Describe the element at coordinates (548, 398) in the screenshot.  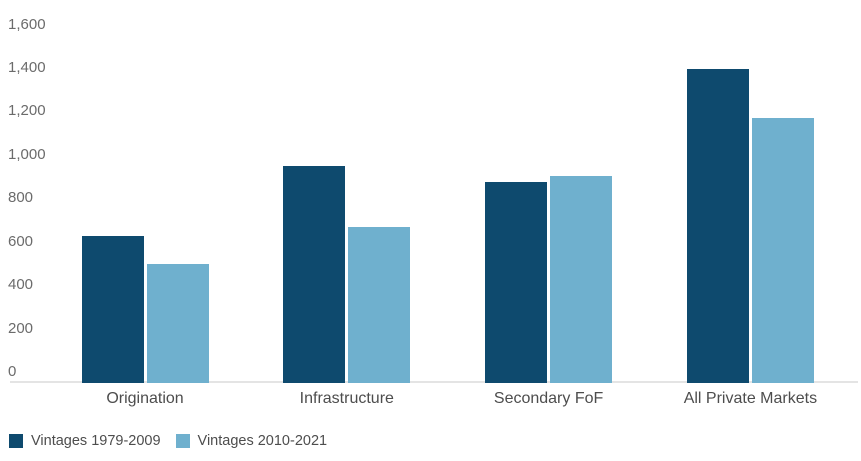
I see `x-axis-category-label-secondary-fof: Secondary FoF` at that location.